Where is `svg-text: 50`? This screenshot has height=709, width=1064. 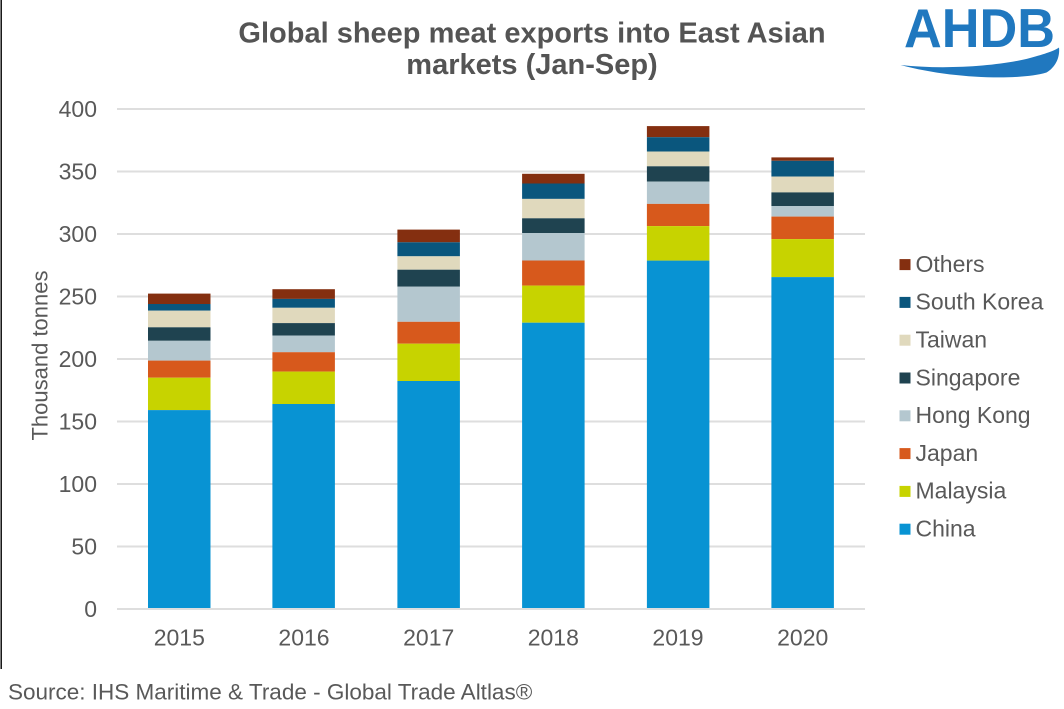 svg-text: 50 is located at coordinates (84, 547).